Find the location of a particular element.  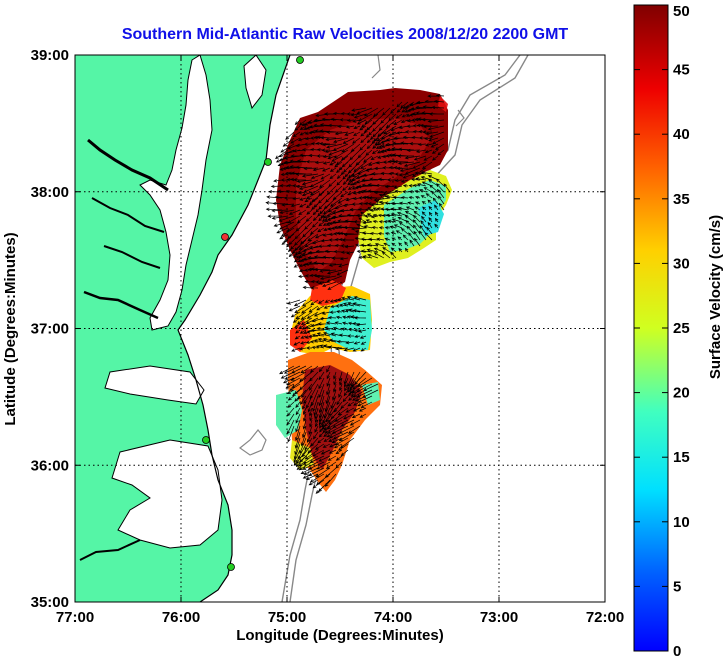

colorbar-tick-label: 0 is located at coordinates (677, 651).